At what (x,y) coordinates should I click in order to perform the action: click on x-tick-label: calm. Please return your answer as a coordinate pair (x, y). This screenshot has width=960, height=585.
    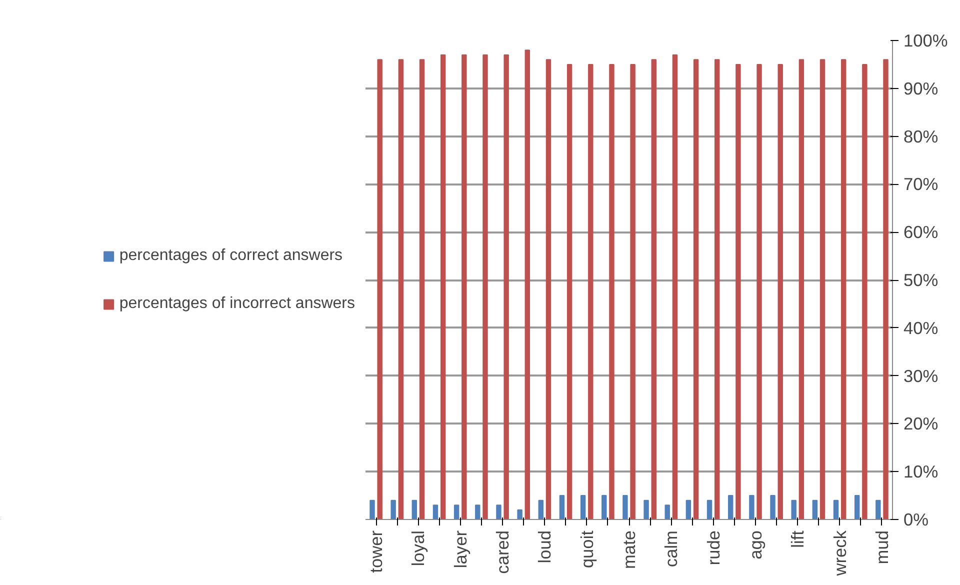
    Looking at the image, I should click on (671, 549).